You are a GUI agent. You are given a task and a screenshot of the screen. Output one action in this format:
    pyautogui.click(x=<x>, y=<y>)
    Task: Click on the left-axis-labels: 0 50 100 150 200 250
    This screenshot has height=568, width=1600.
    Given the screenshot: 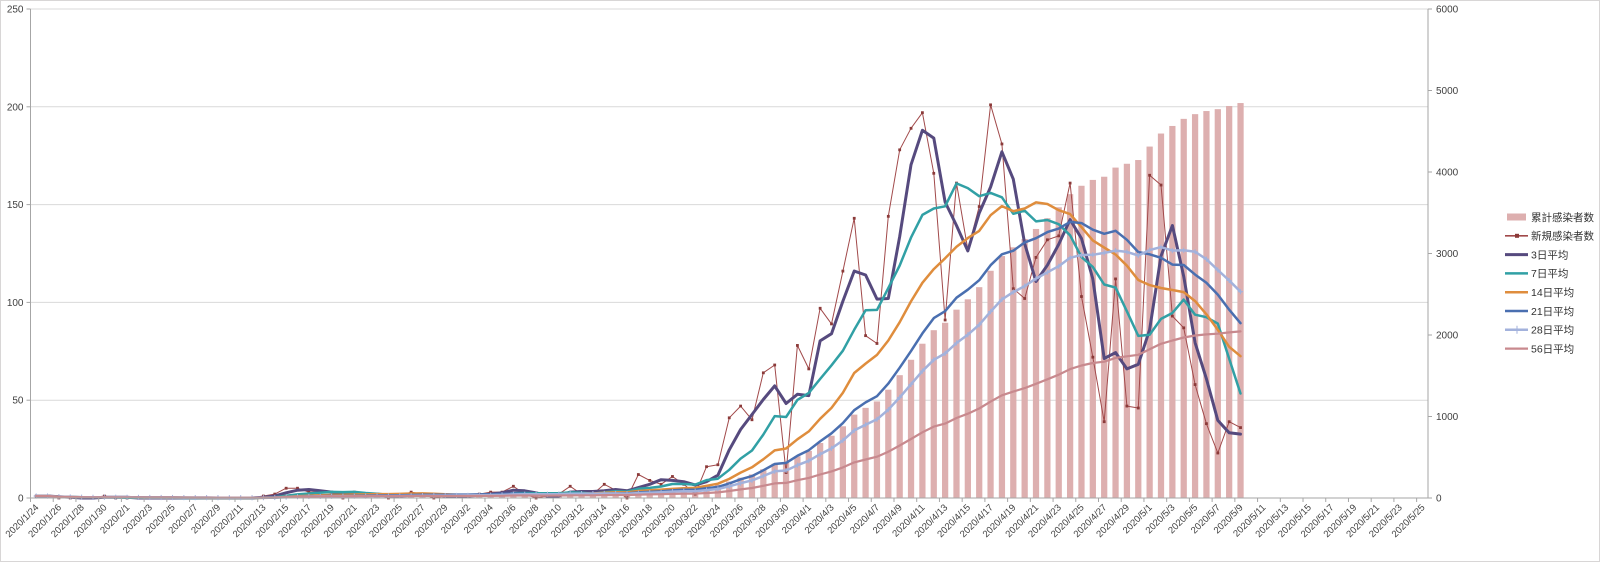 What is the action you would take?
    pyautogui.click(x=19, y=255)
    